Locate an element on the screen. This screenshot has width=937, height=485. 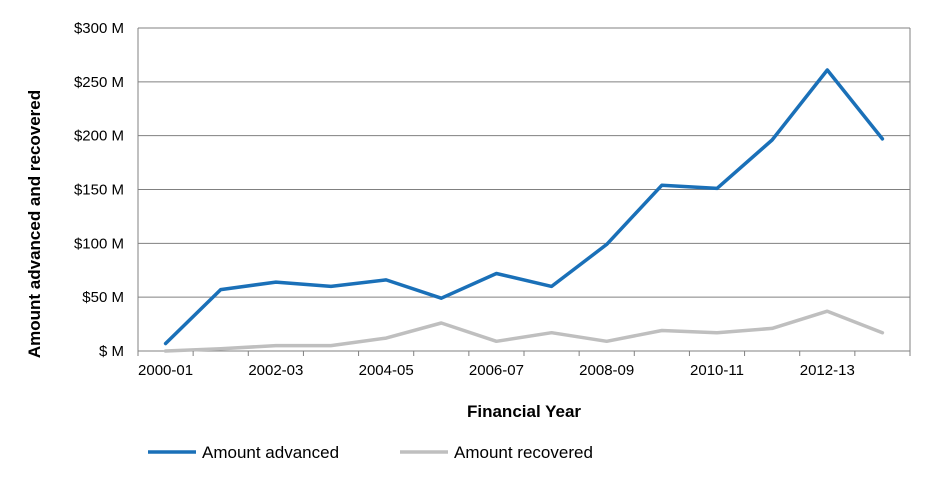
legend: Amount advanced Amount recovered is located at coordinates (370, 452).